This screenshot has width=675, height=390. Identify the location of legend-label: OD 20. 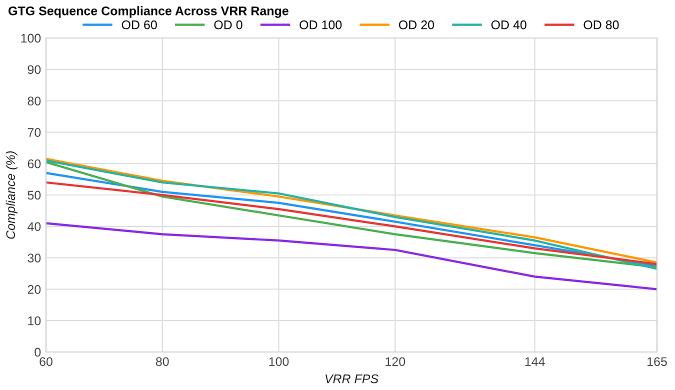
(416, 25).